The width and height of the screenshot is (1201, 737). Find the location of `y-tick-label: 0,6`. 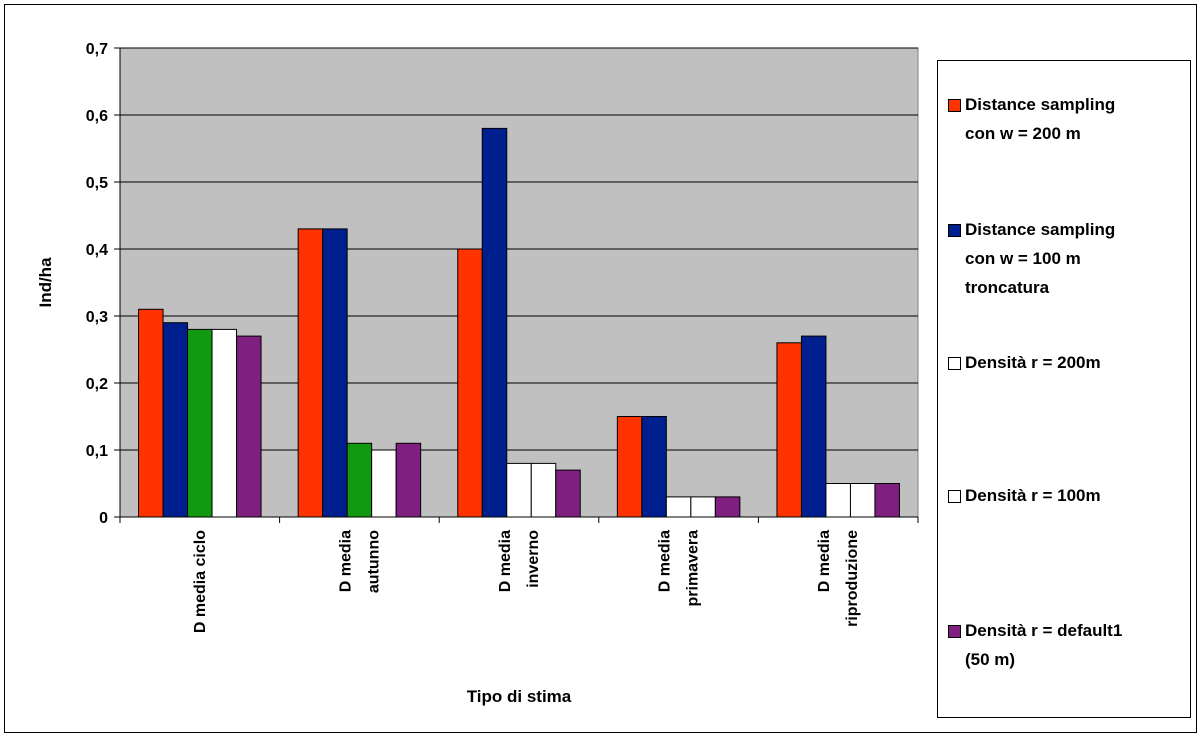

y-tick-label: 0,6 is located at coordinates (97, 116).